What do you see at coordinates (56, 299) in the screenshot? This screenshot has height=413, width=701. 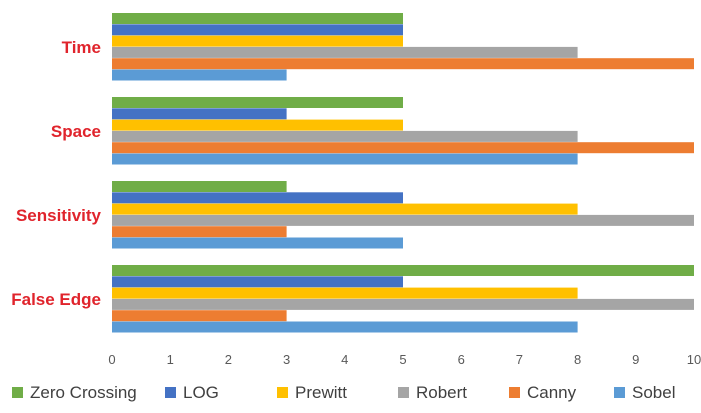 I see `category-label-false-edge: False Edge` at bounding box center [56, 299].